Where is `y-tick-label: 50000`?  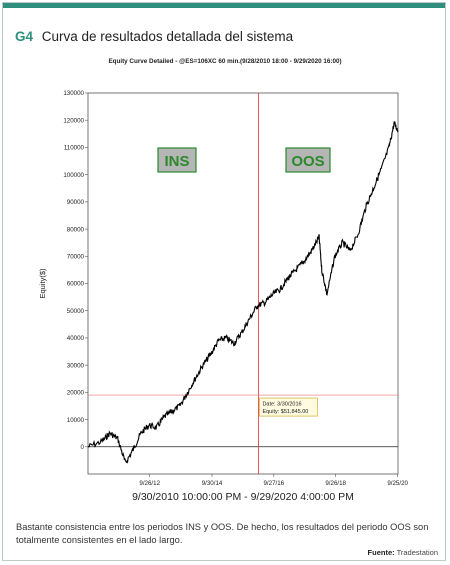
y-tick-label: 50000 is located at coordinates (76, 311).